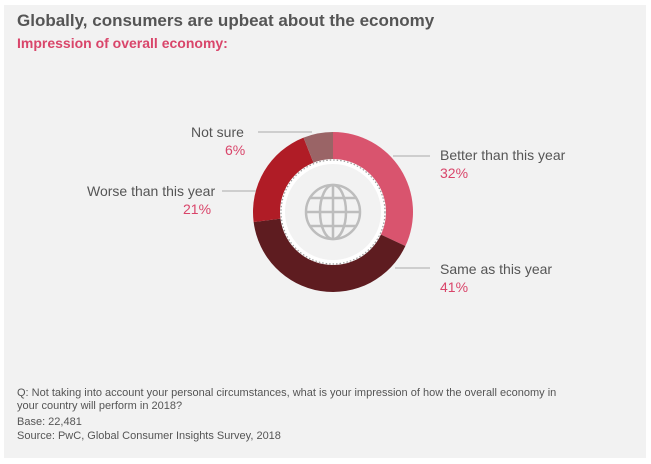  I want to click on chart-subtitle: Impression of overall economy:, so click(122, 43).